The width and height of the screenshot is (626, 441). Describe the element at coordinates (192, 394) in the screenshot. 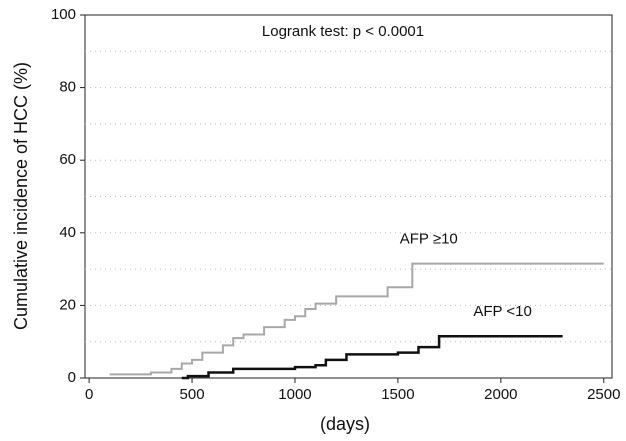

I see `x-tick-label: 500` at that location.